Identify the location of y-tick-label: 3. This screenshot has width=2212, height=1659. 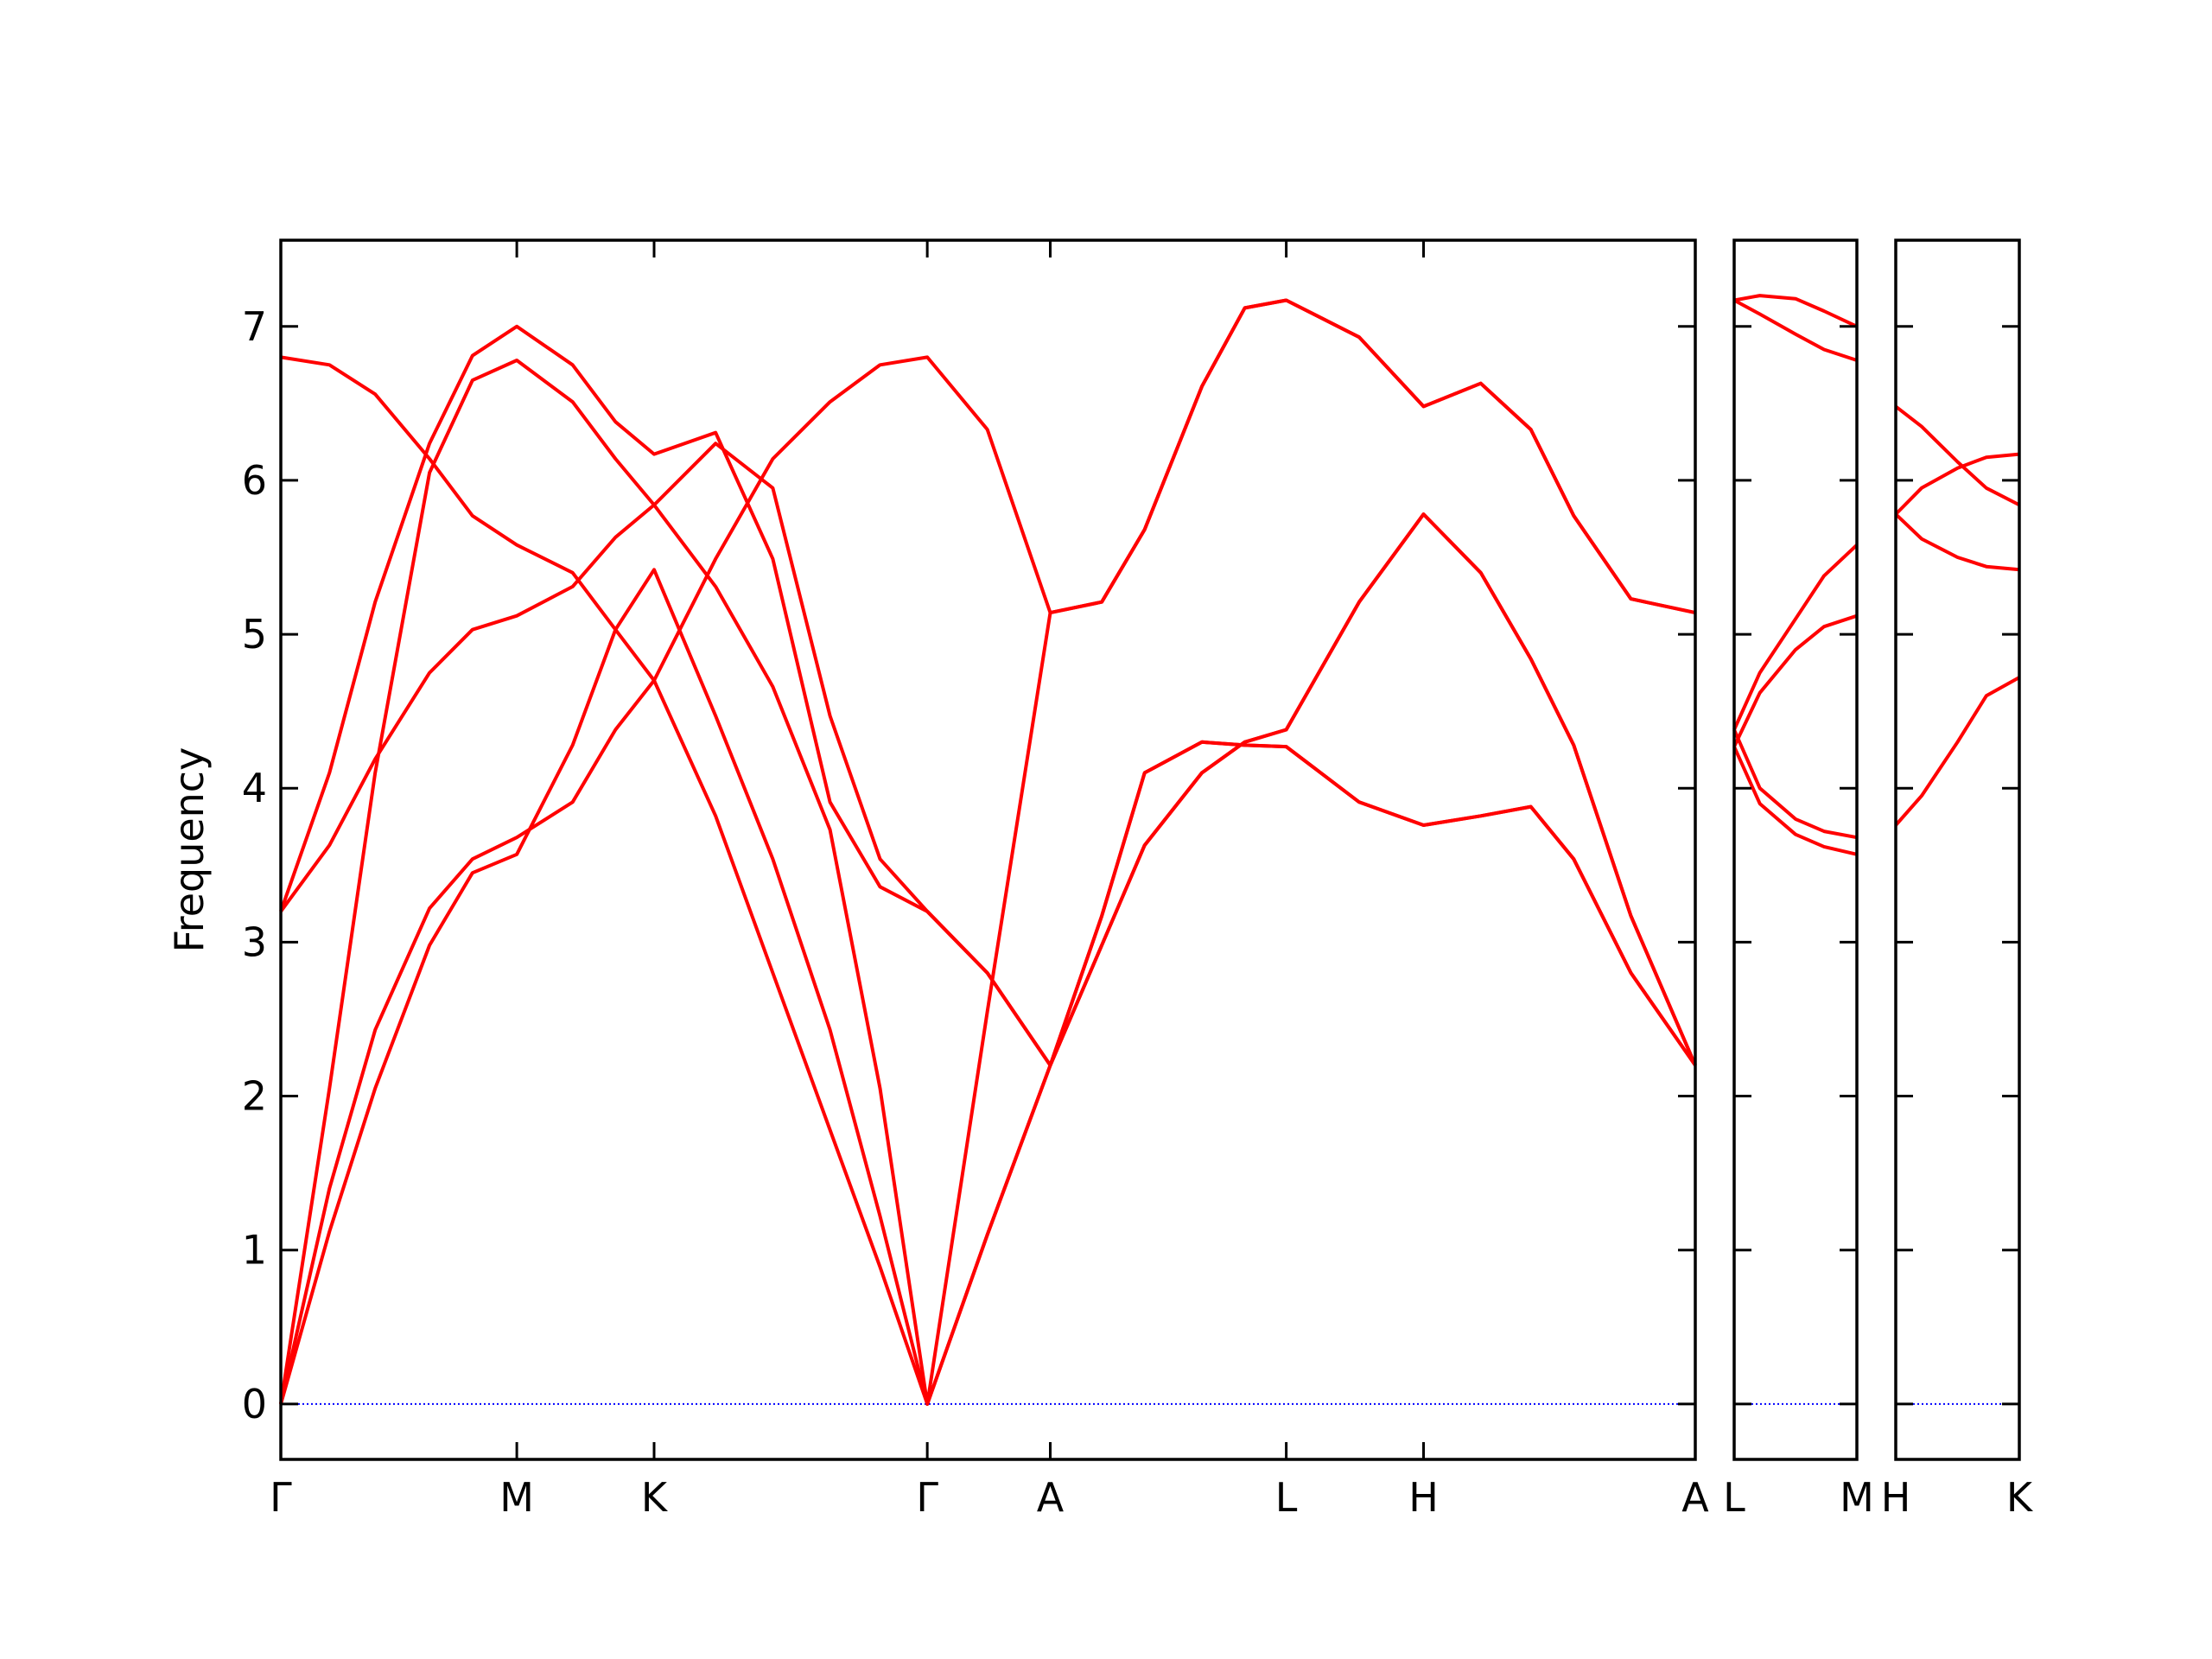
(254, 941).